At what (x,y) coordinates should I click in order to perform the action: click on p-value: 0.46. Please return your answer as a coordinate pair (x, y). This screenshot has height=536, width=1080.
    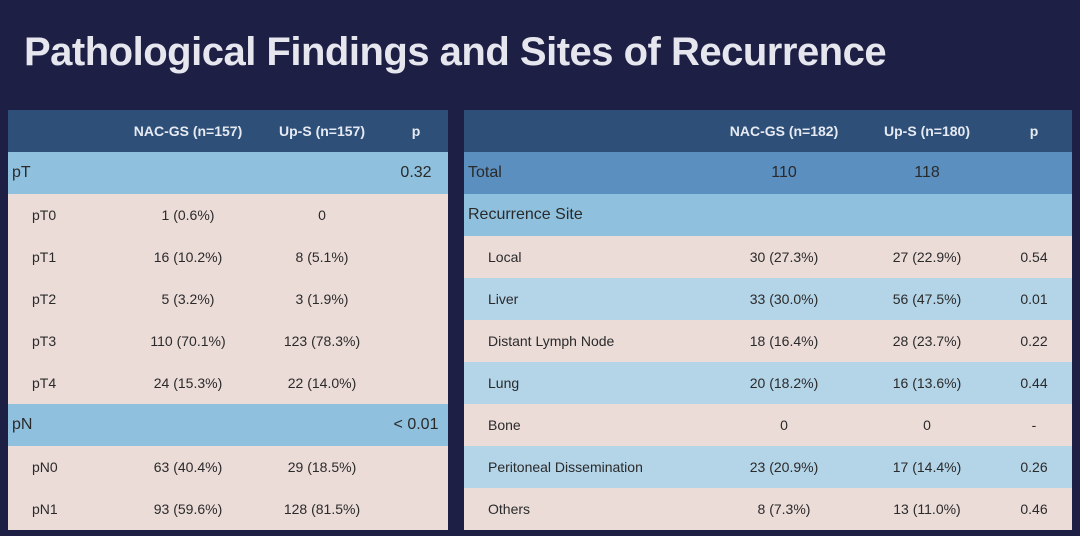
    Looking at the image, I should click on (1034, 509).